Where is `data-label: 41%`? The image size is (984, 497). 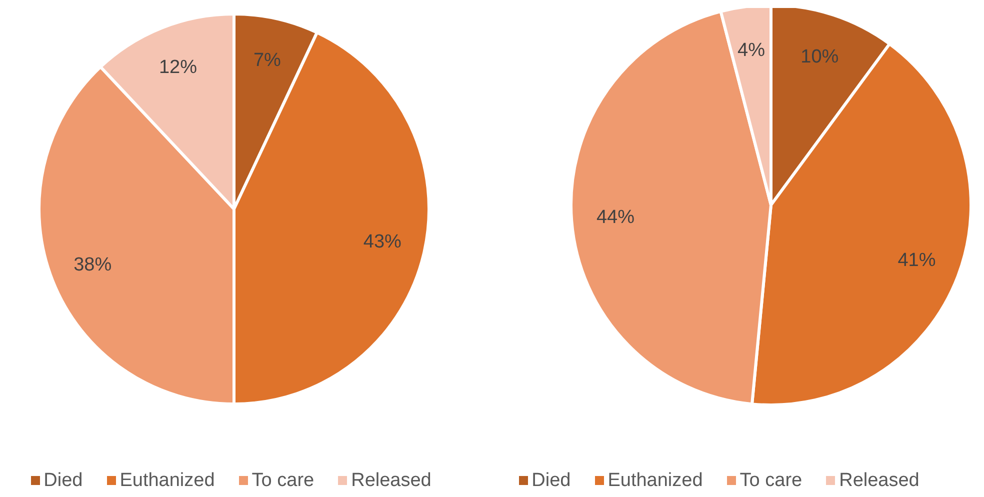 data-label: 41% is located at coordinates (917, 261).